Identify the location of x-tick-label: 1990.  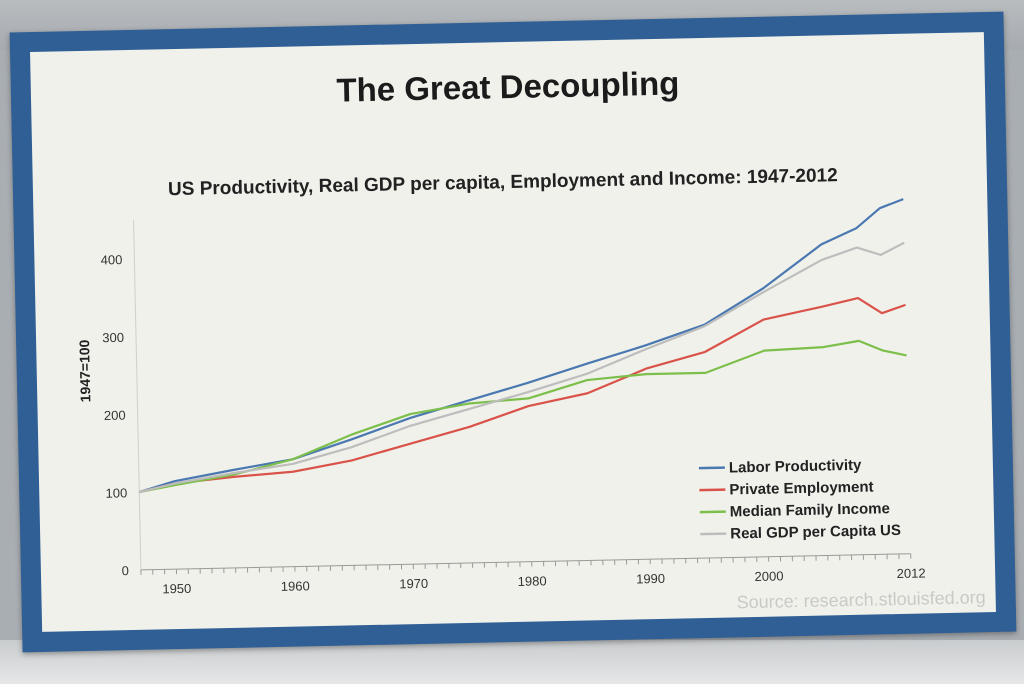
(650, 579).